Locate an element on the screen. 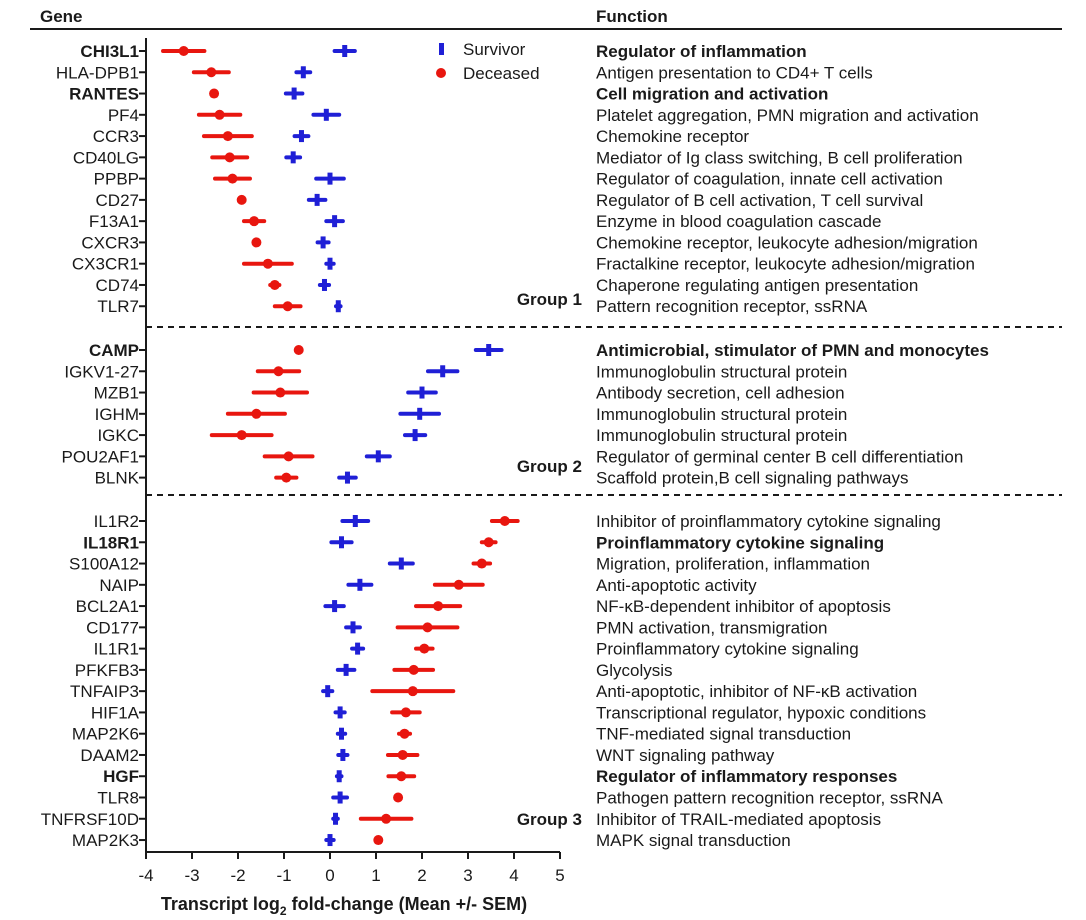 The image size is (1086, 920). gene-label: TNFRSF10D is located at coordinates (90, 819).